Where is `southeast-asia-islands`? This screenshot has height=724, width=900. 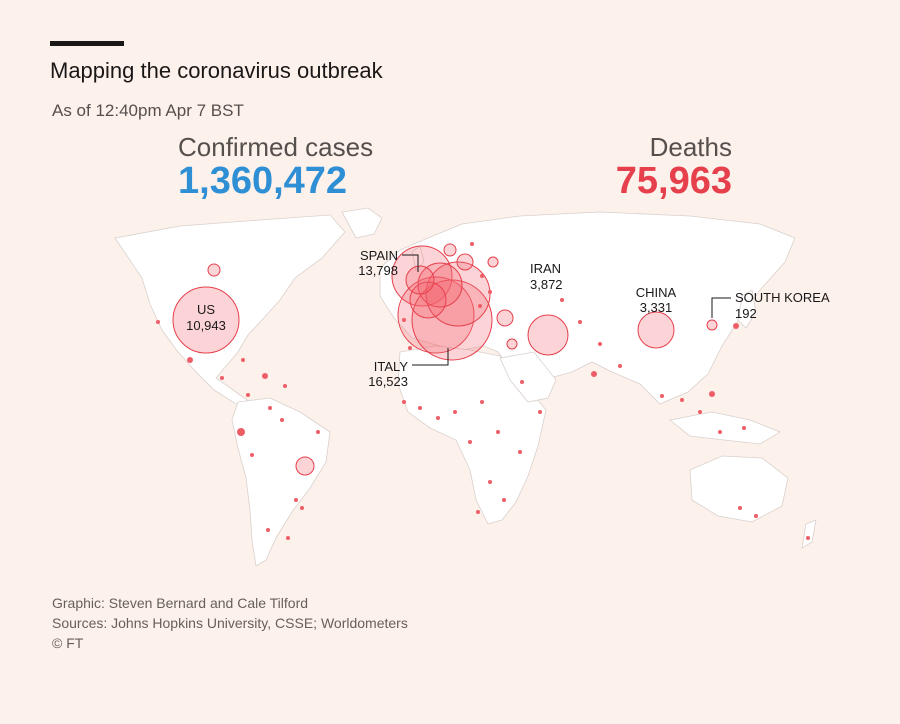 southeast-asia-islands is located at coordinates (725, 428).